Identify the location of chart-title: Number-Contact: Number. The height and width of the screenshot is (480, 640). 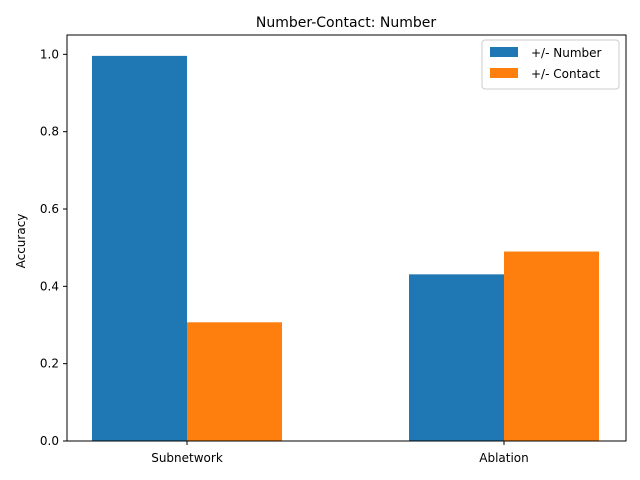
(346, 23).